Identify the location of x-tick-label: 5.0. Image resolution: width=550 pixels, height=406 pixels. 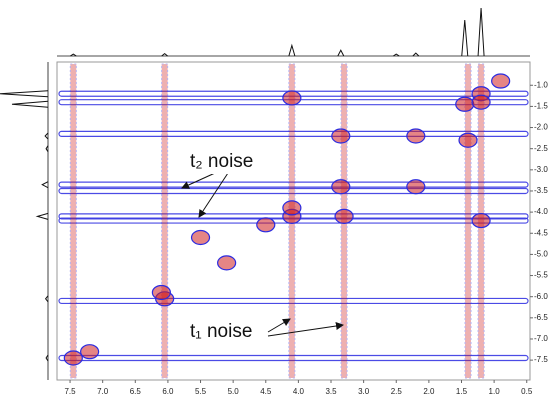
(234, 391).